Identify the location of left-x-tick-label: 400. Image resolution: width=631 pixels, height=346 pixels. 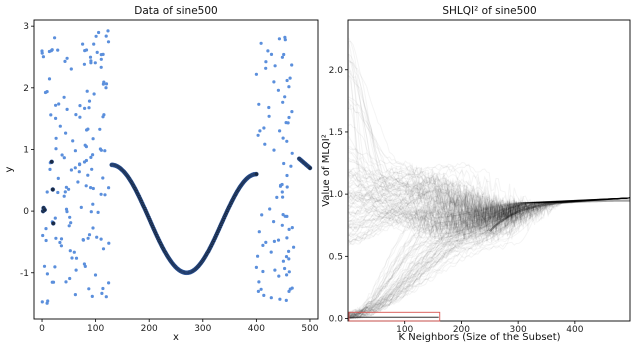
(256, 329).